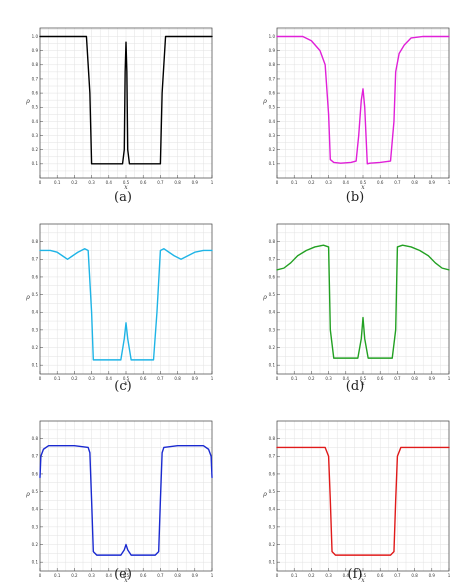  Describe the element at coordinates (123, 574) in the screenshot. I see `caption-e: (e)` at that location.